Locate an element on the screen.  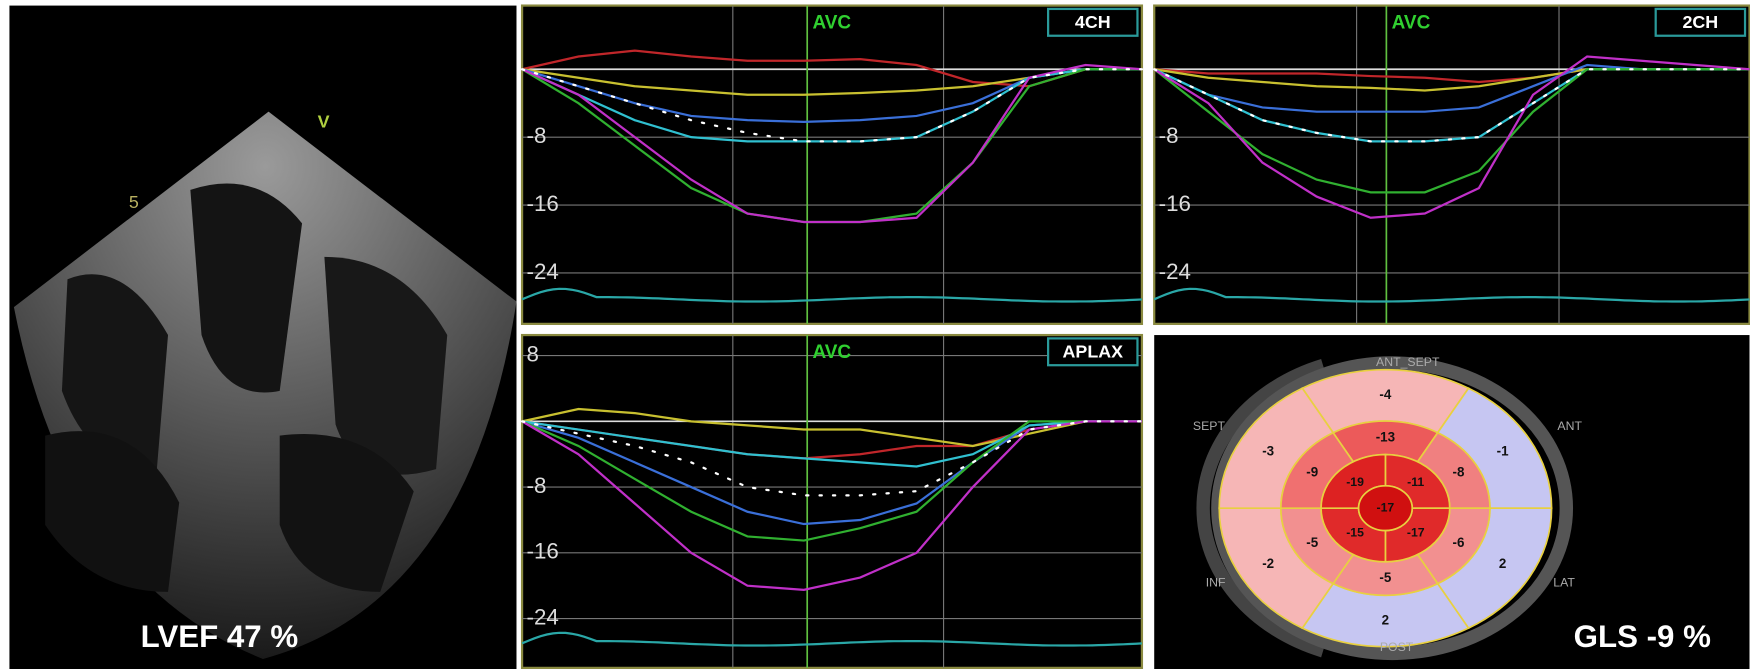
segment-value: -6 is located at coordinates (1459, 542).